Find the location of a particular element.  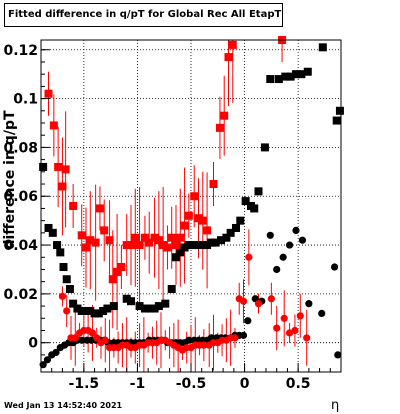

y-tick-label: 0.1 is located at coordinates (25, 100).